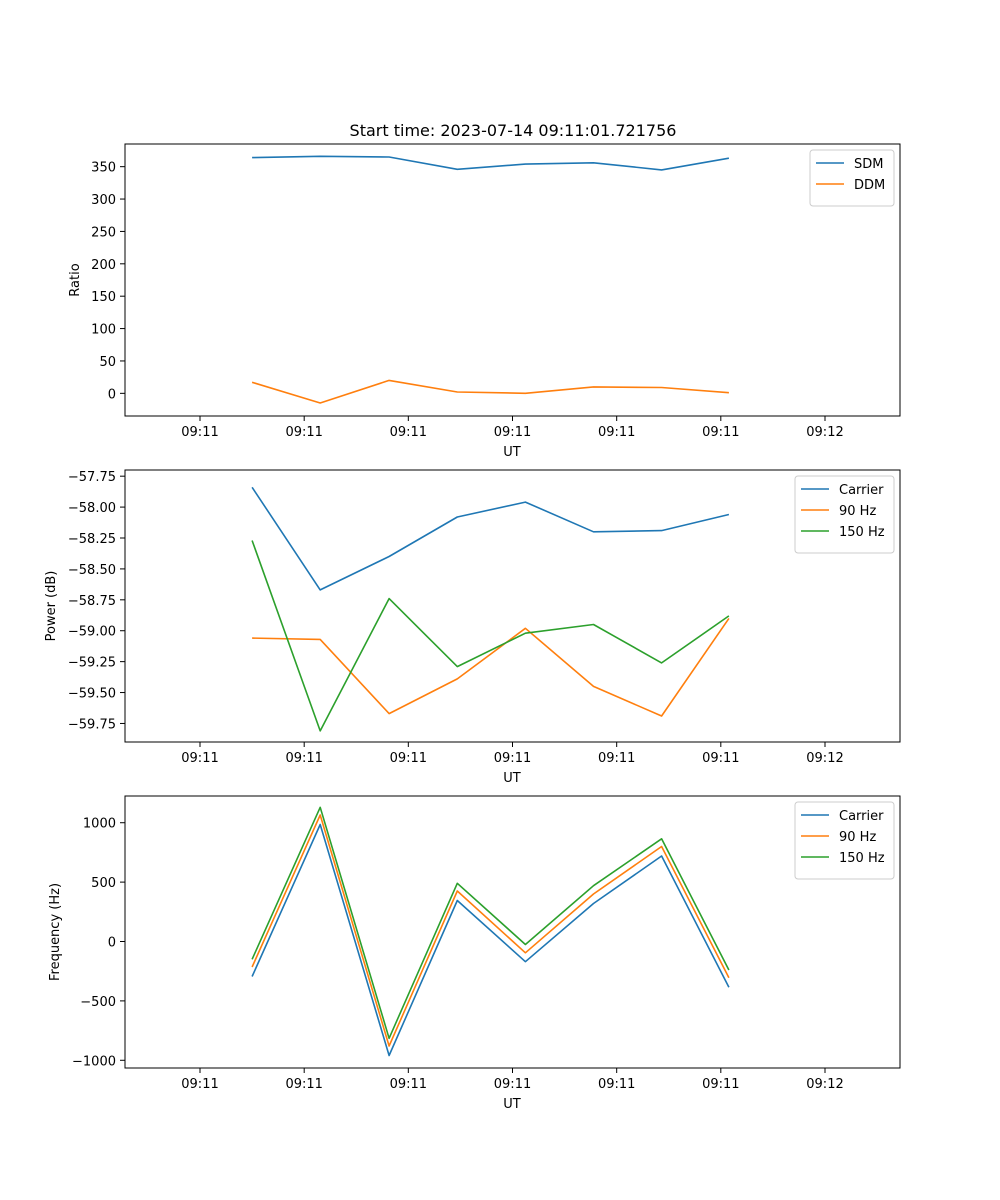 This screenshot has width=1000, height=1200. I want to click on y-tick-label: 500, so click(103, 883).